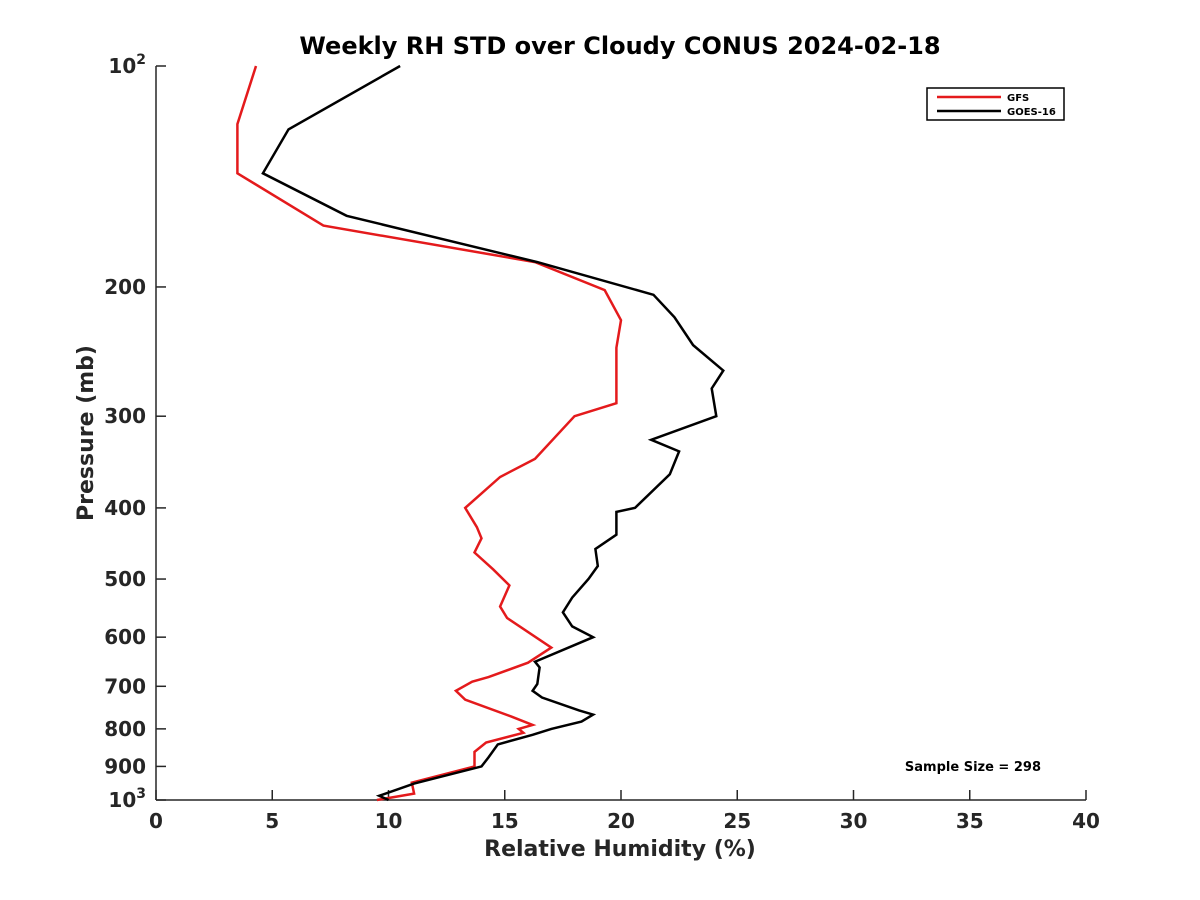  What do you see at coordinates (620, 849) in the screenshot?
I see `x-axis-label: Relative Humidity (%)` at bounding box center [620, 849].